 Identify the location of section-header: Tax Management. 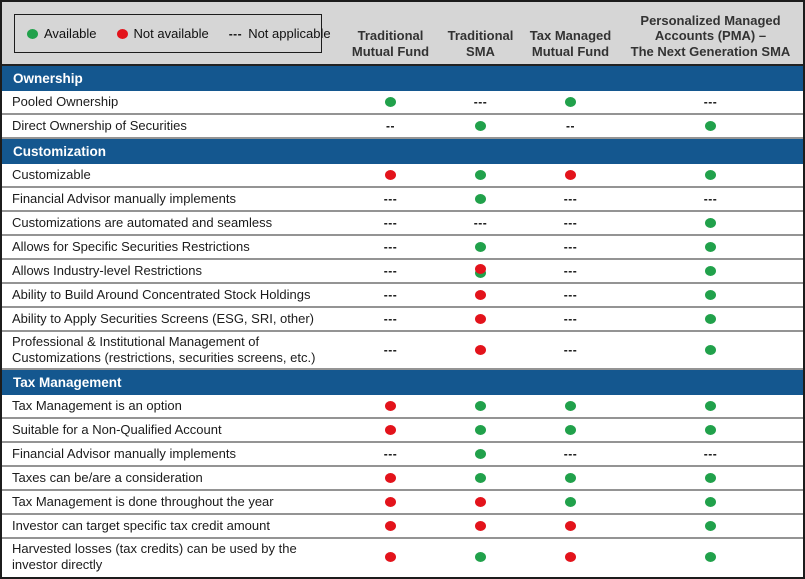
(402, 382).